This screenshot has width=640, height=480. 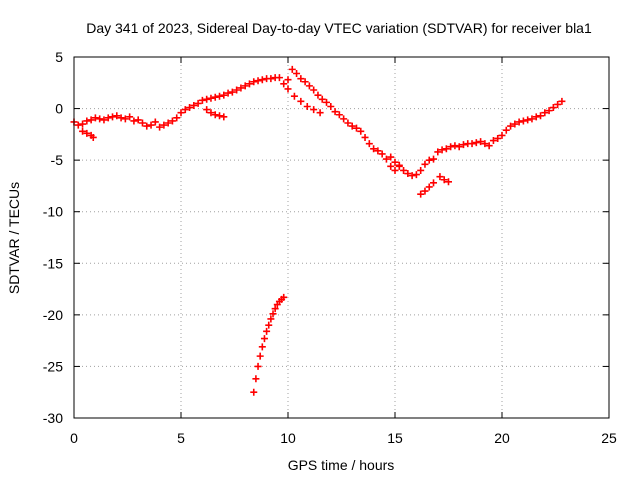 What do you see at coordinates (53, 418) in the screenshot?
I see `y-tick-label: -30` at bounding box center [53, 418].